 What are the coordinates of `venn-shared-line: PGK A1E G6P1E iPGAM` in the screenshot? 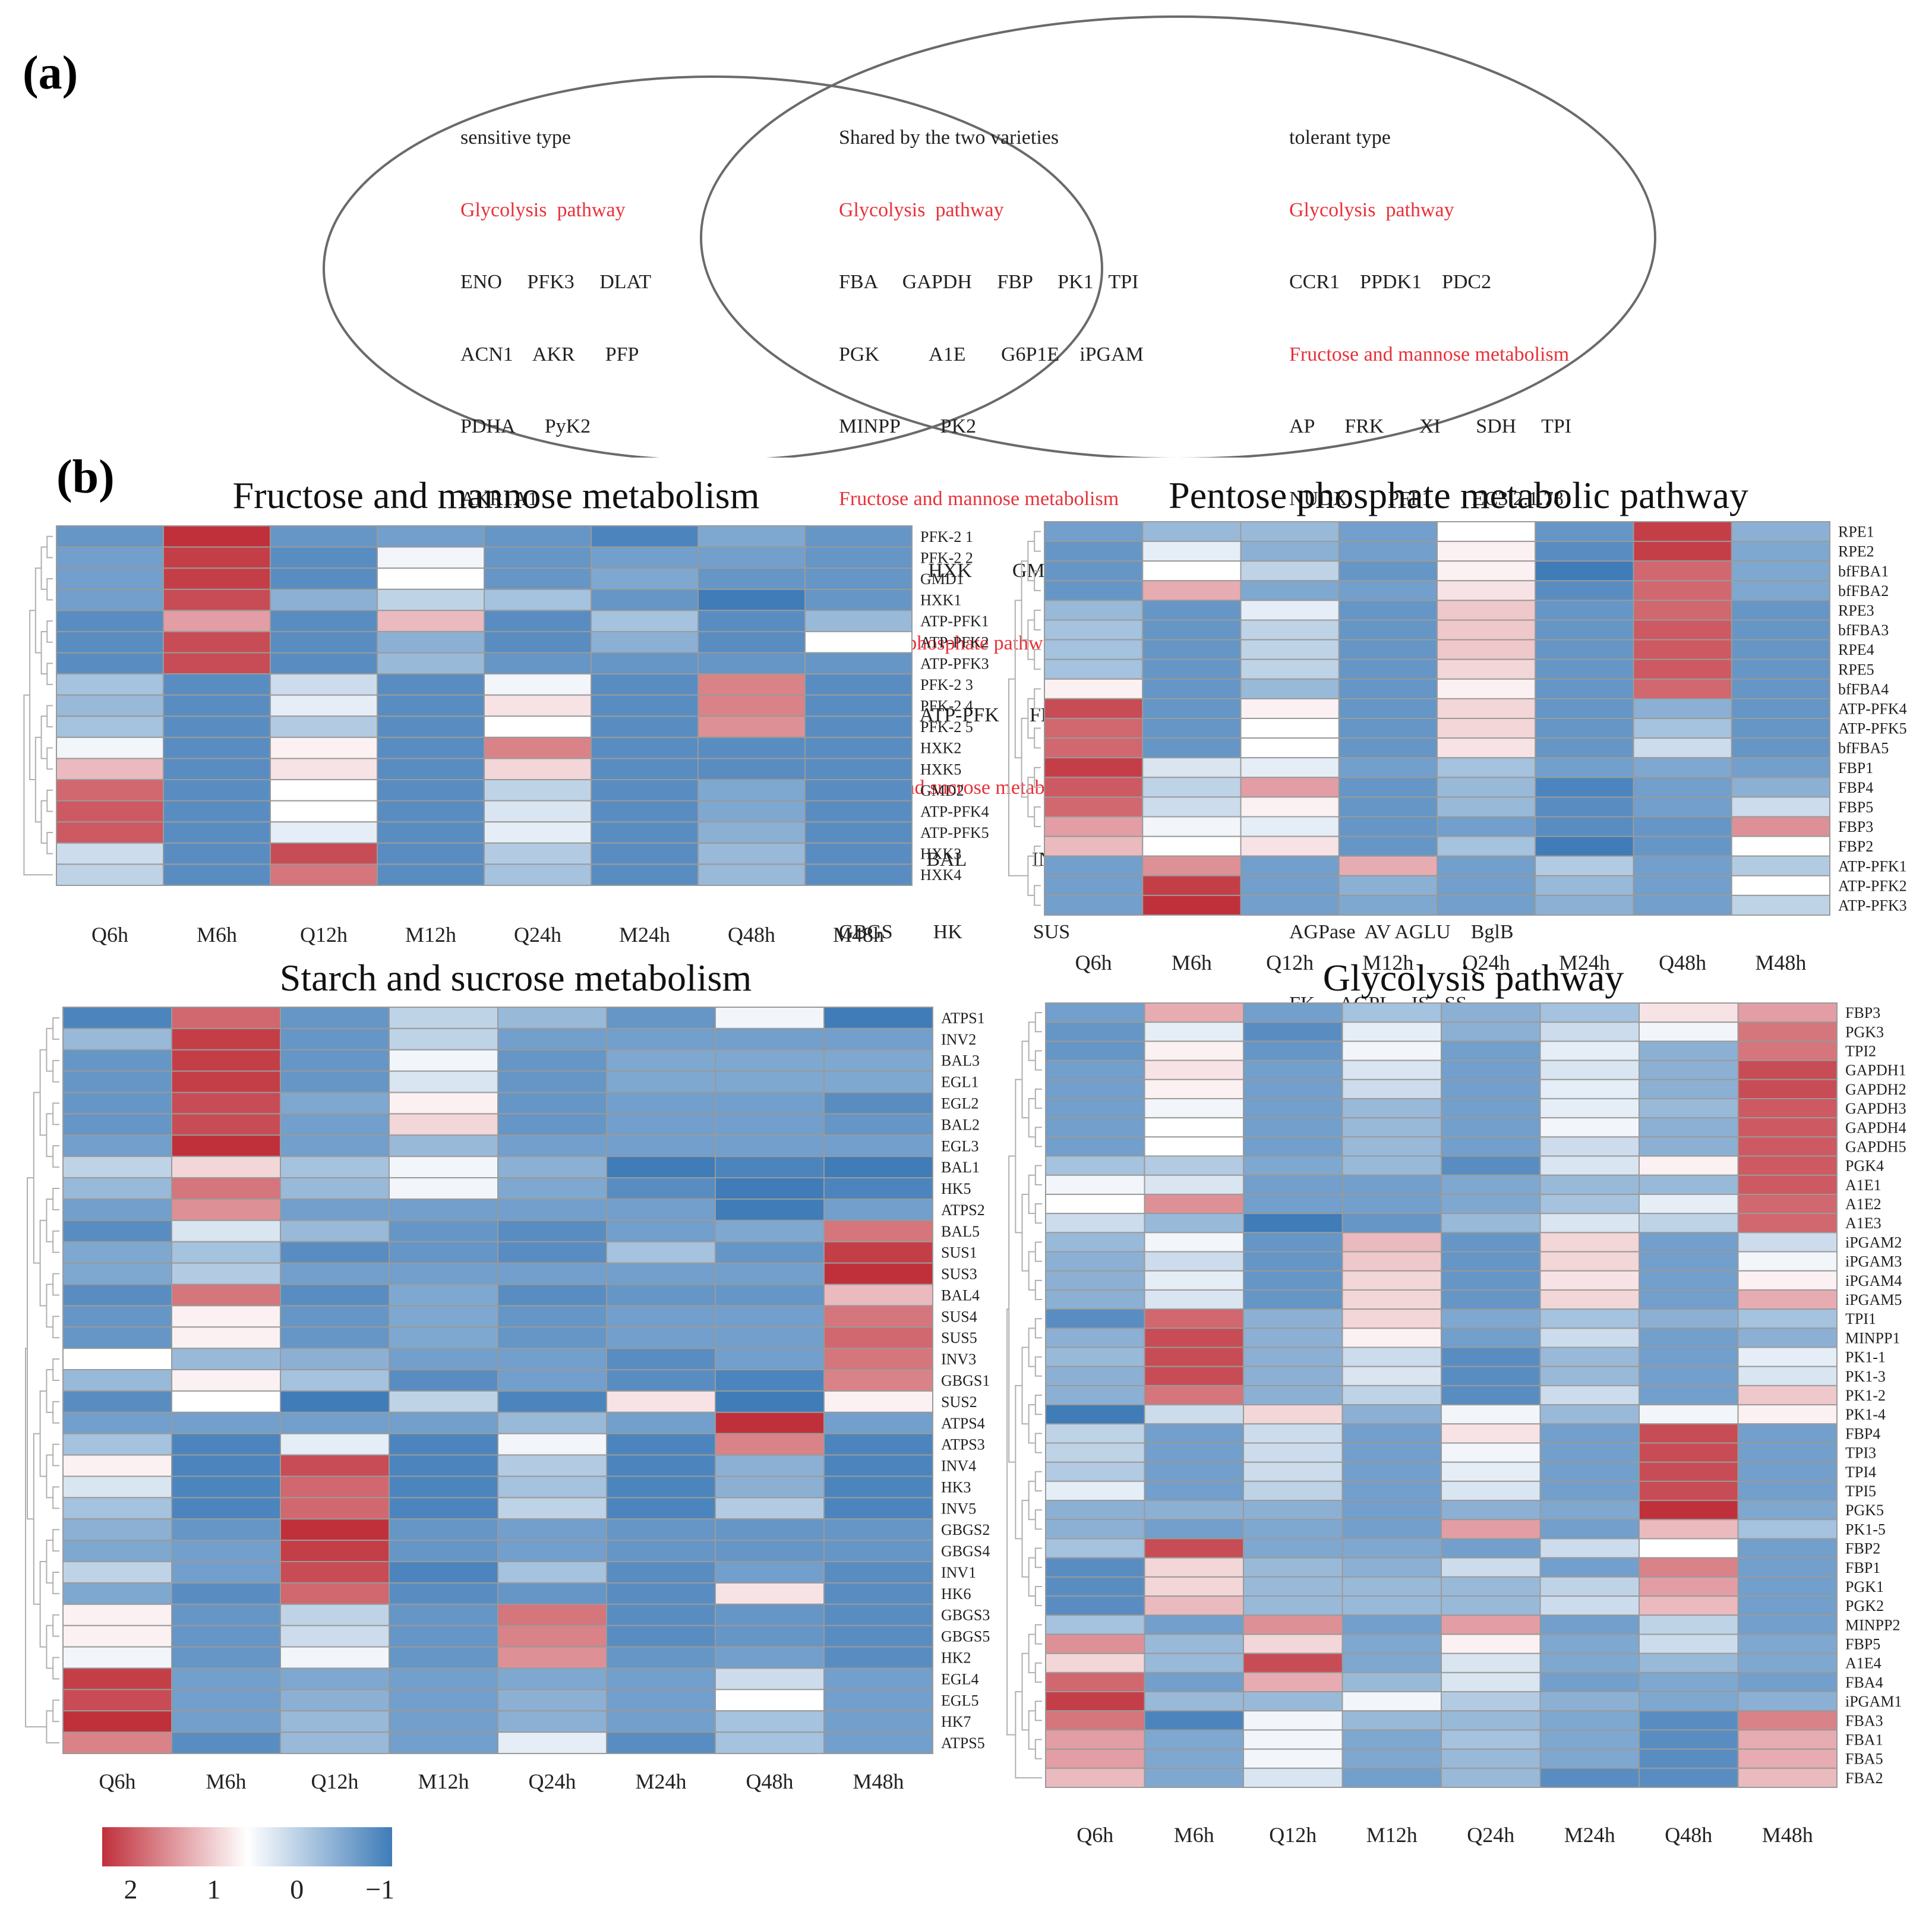 It's located at (991, 354).